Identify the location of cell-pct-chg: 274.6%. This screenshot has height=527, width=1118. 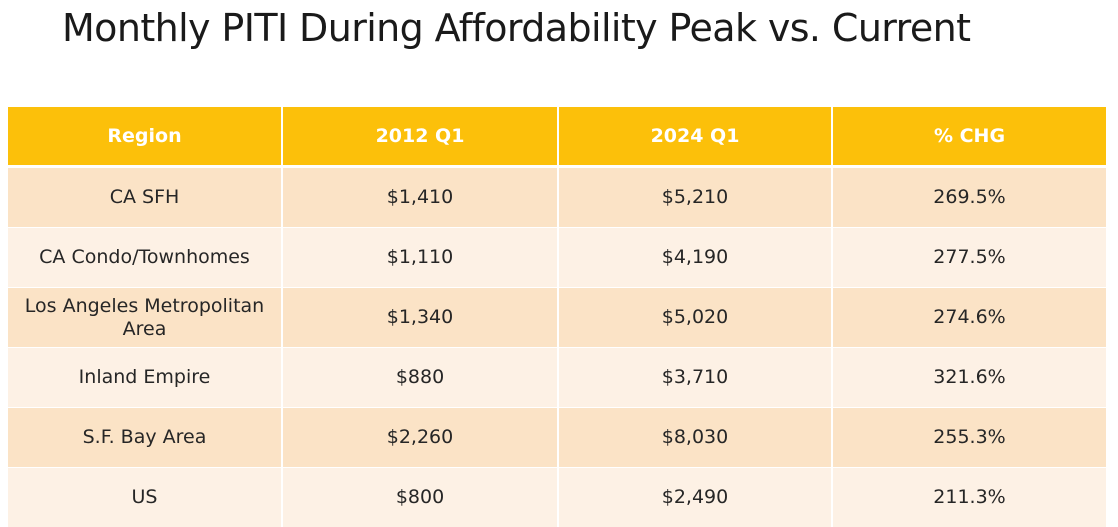
(969, 318).